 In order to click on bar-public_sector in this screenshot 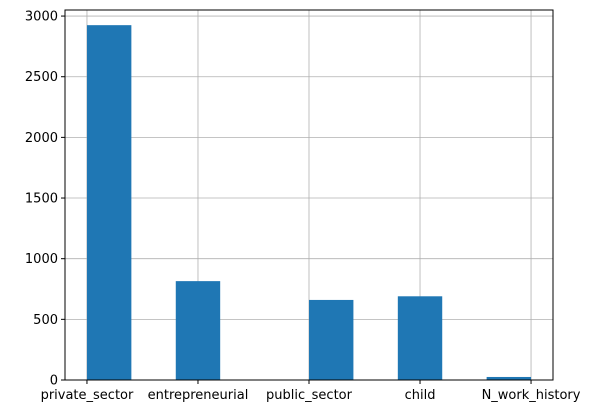, I will do `click(331, 339)`.